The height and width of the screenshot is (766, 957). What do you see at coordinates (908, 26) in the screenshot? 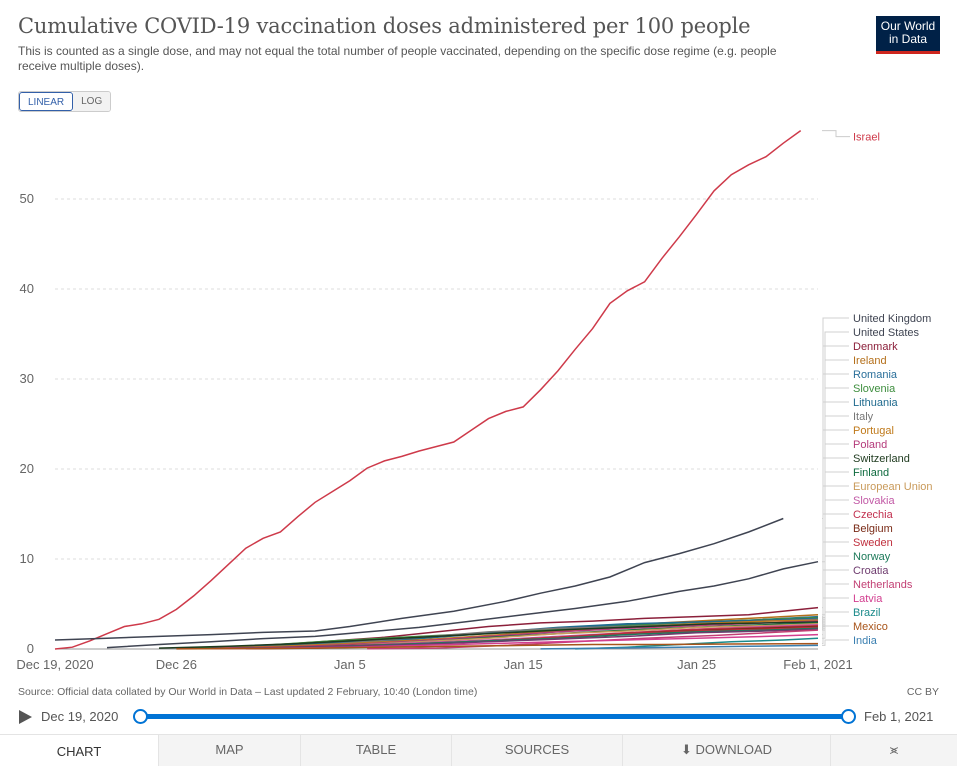
I see `logo-line1: Our World` at bounding box center [908, 26].